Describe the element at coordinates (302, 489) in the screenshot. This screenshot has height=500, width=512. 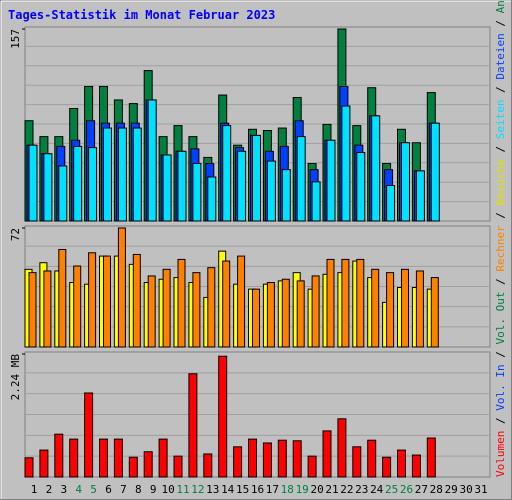
I see `x-tick-label: 19` at that location.